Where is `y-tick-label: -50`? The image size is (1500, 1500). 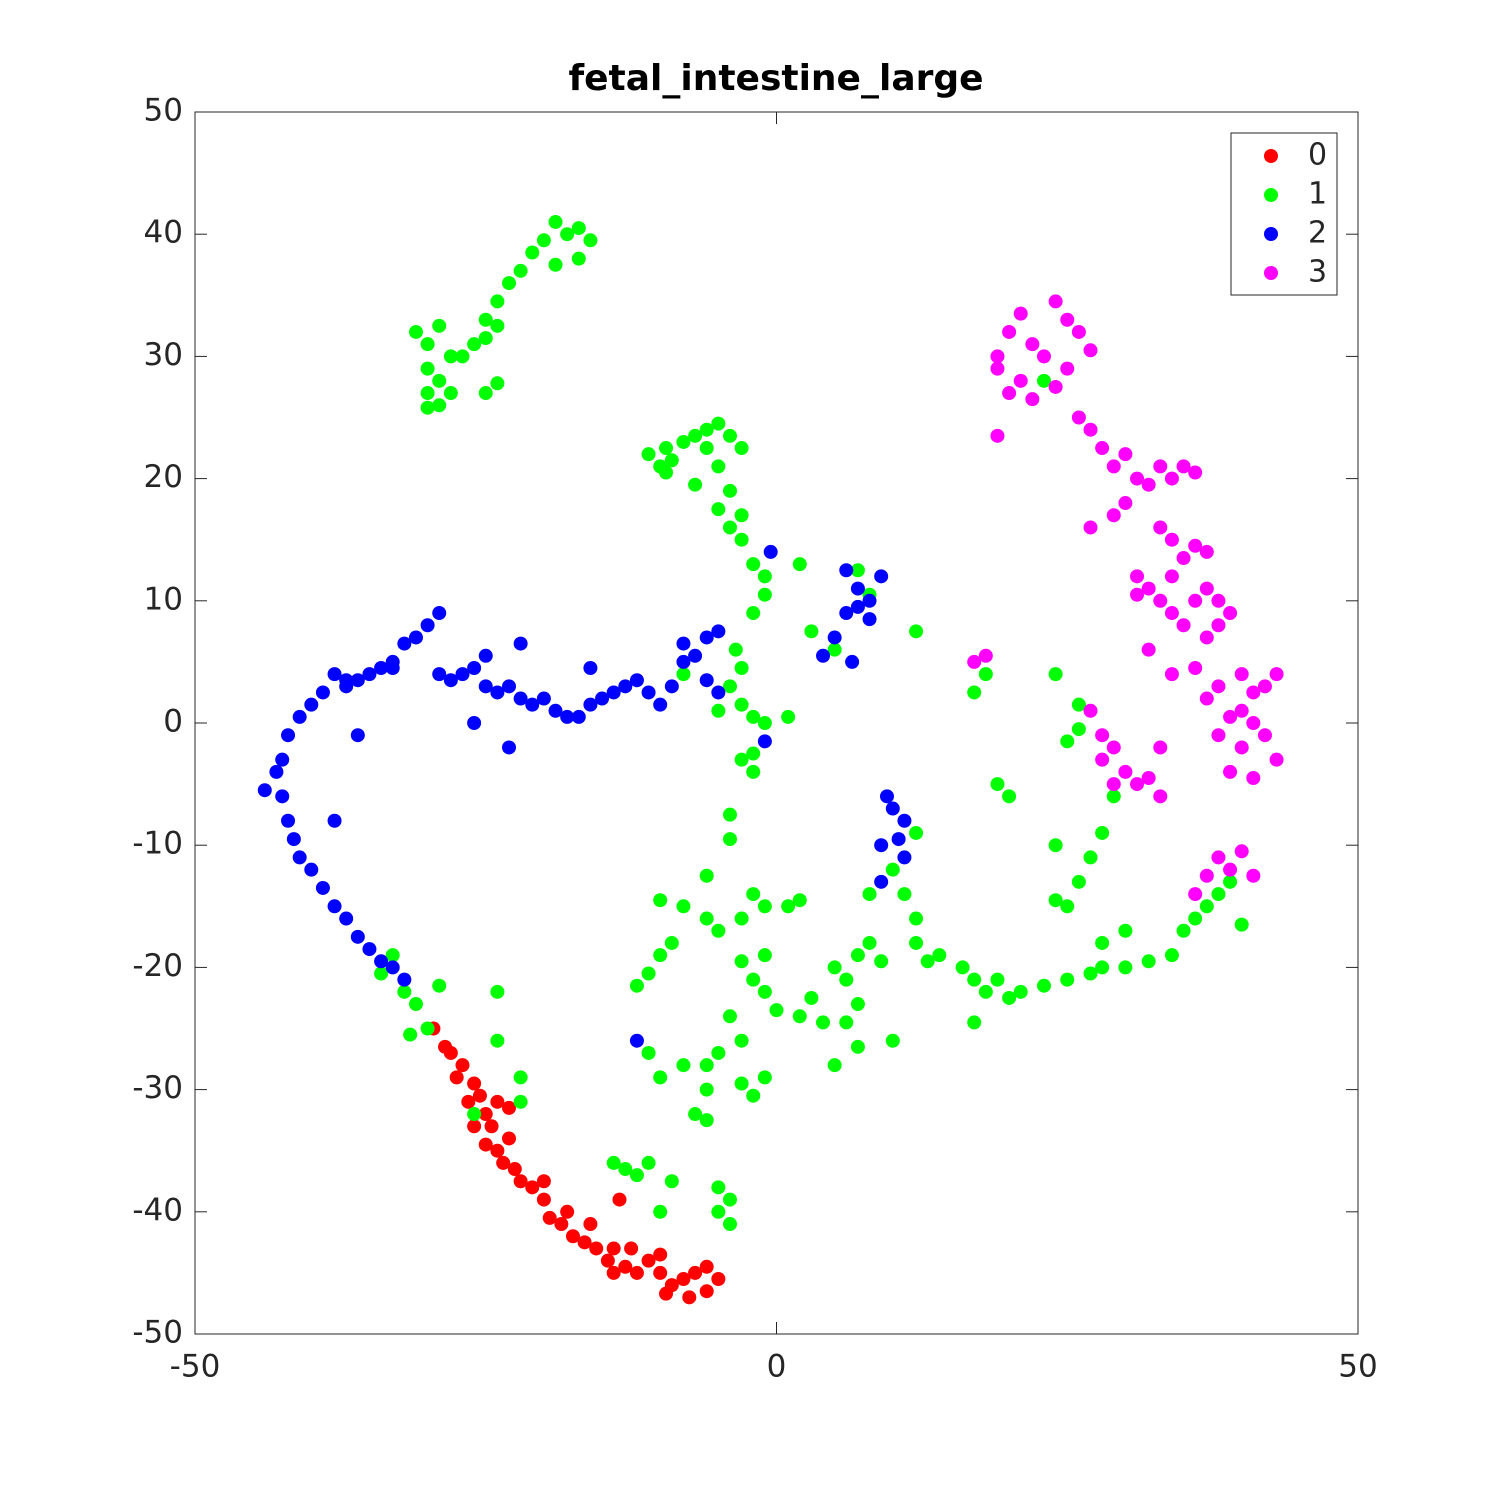 y-tick-label: -50 is located at coordinates (157, 1333).